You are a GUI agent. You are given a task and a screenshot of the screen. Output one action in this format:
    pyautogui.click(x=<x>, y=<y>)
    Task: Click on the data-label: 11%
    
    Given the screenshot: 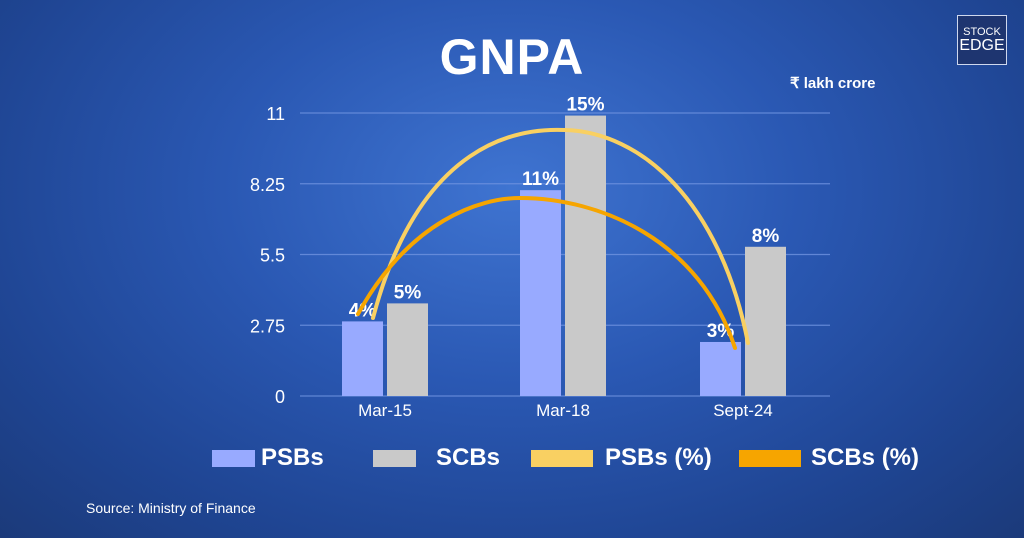 What is the action you would take?
    pyautogui.click(x=540, y=179)
    